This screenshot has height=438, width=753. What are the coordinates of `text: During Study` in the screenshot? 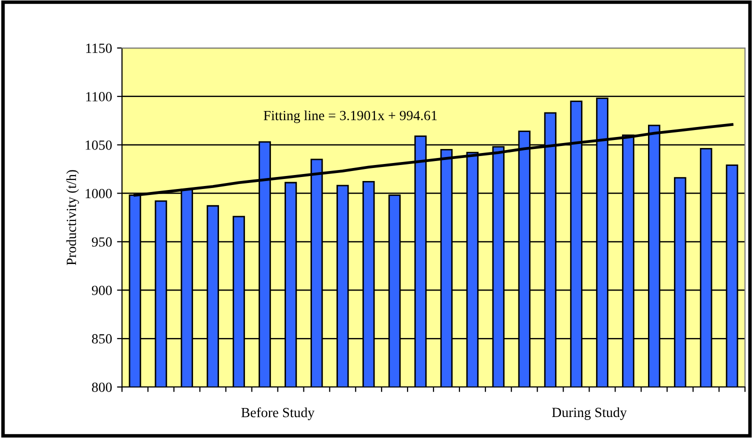 It's located at (589, 413).